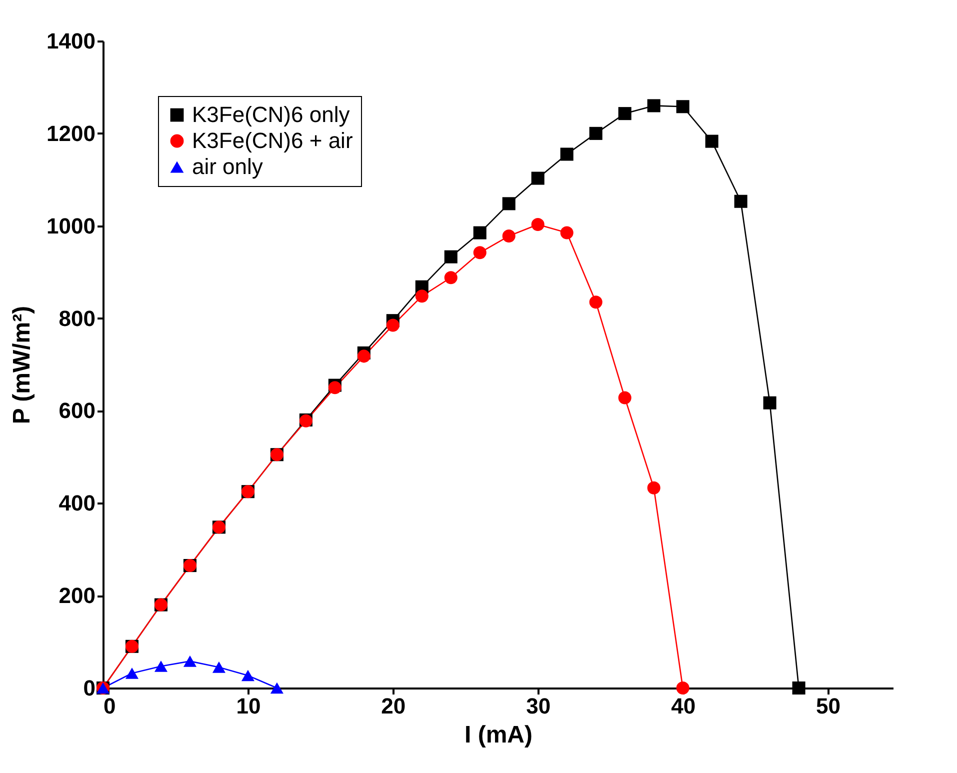 This screenshot has width=957, height=773. What do you see at coordinates (227, 166) in the screenshot?
I see `legend-label: air only` at bounding box center [227, 166].